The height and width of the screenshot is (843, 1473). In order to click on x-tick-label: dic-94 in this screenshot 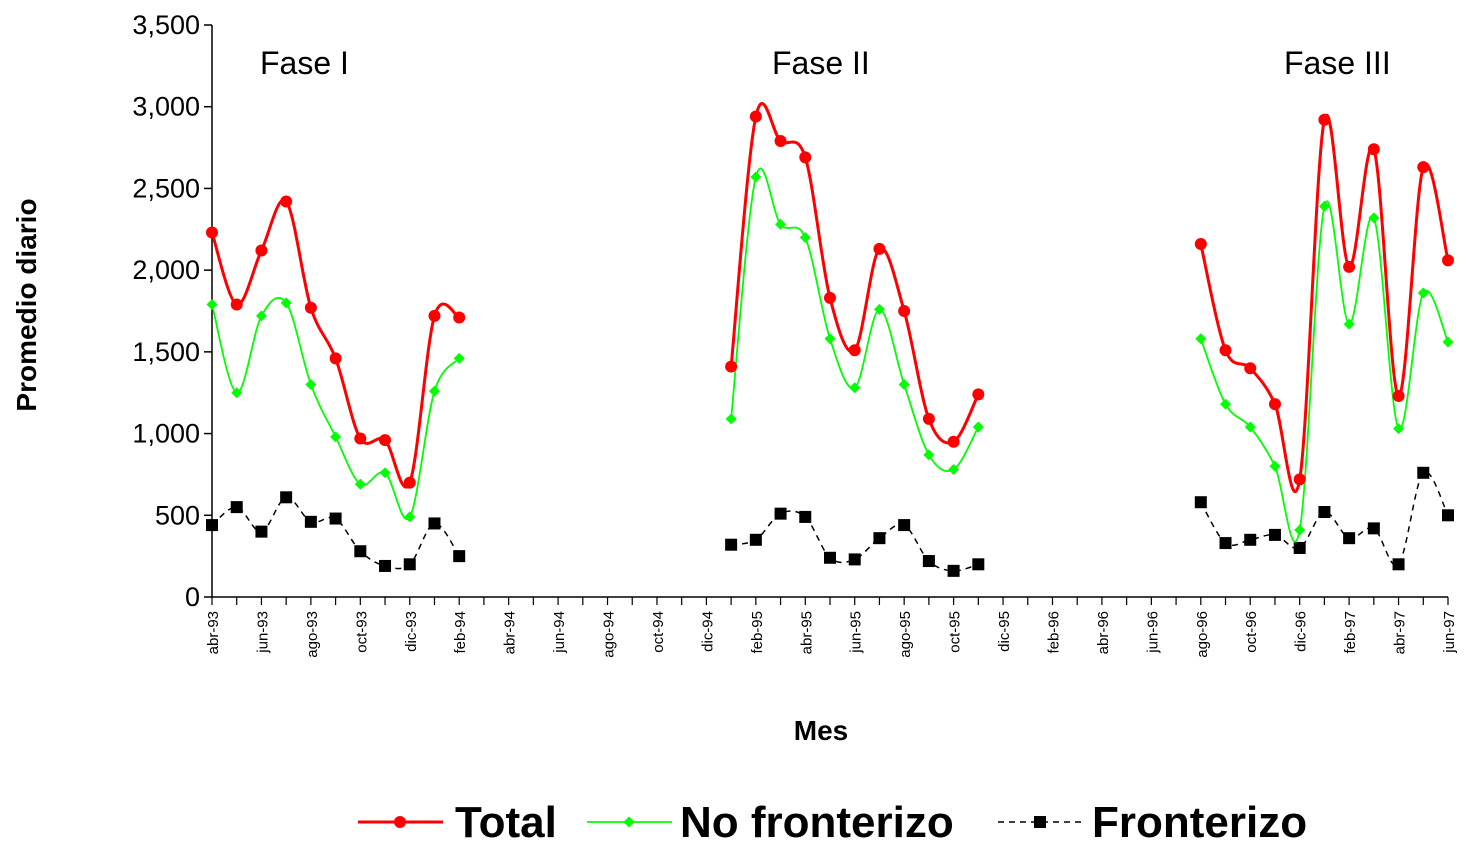, I will do `click(707, 631)`.